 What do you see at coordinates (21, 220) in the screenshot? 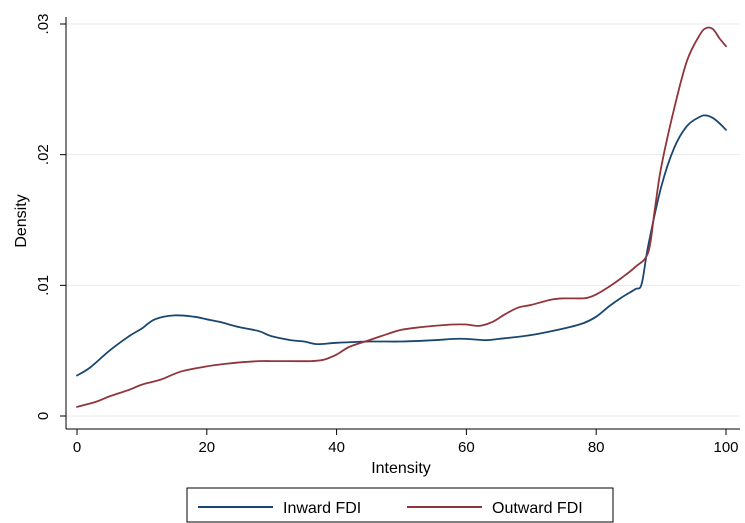
I see `y-axis-title: Density` at bounding box center [21, 220].